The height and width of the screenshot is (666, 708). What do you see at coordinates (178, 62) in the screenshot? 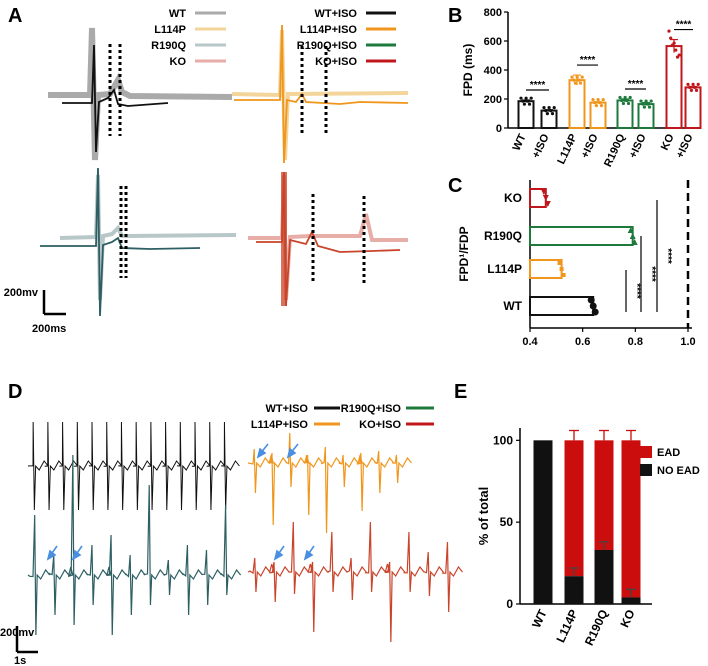
I see `legend-a-ko: KO` at bounding box center [178, 62].